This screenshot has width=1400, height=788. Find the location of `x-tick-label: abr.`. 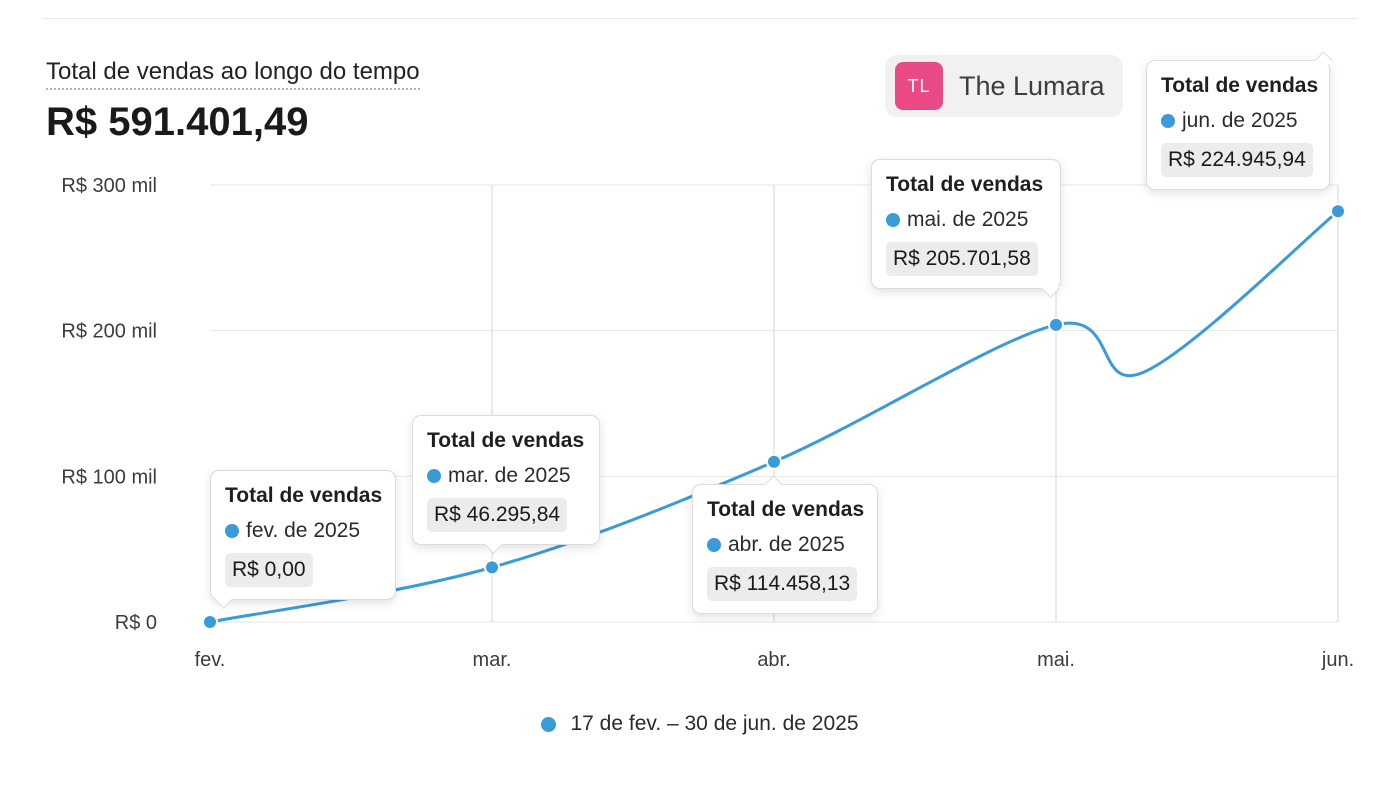

x-tick-label: abr. is located at coordinates (773, 660).